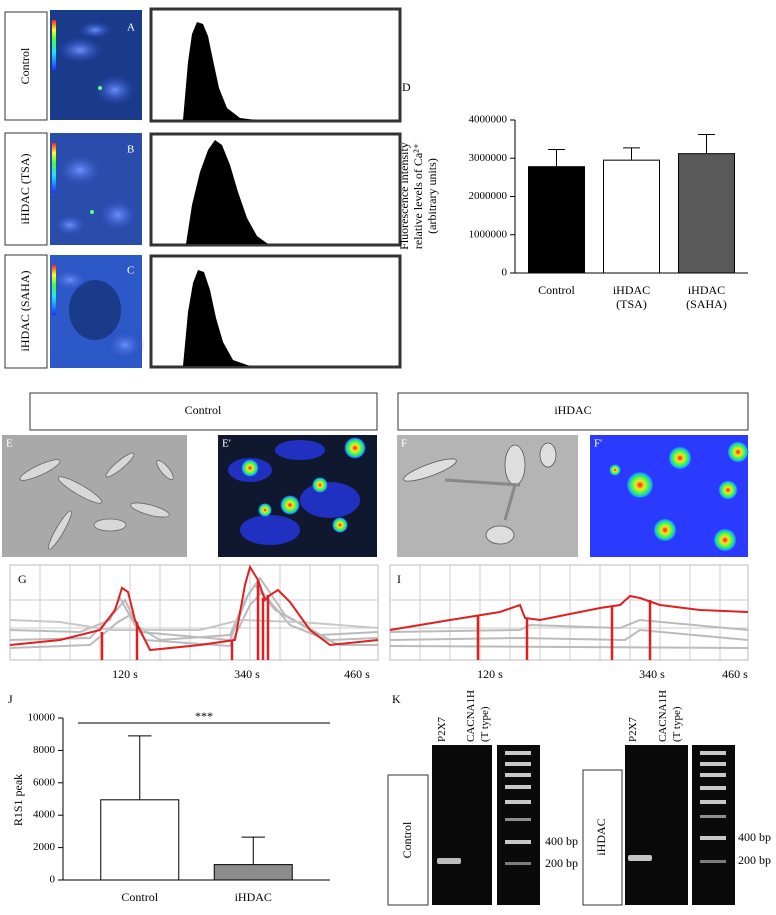 This screenshot has width=776, height=915. What do you see at coordinates (44, 815) in the screenshot?
I see `y-tick-label: 4000` at bounding box center [44, 815].